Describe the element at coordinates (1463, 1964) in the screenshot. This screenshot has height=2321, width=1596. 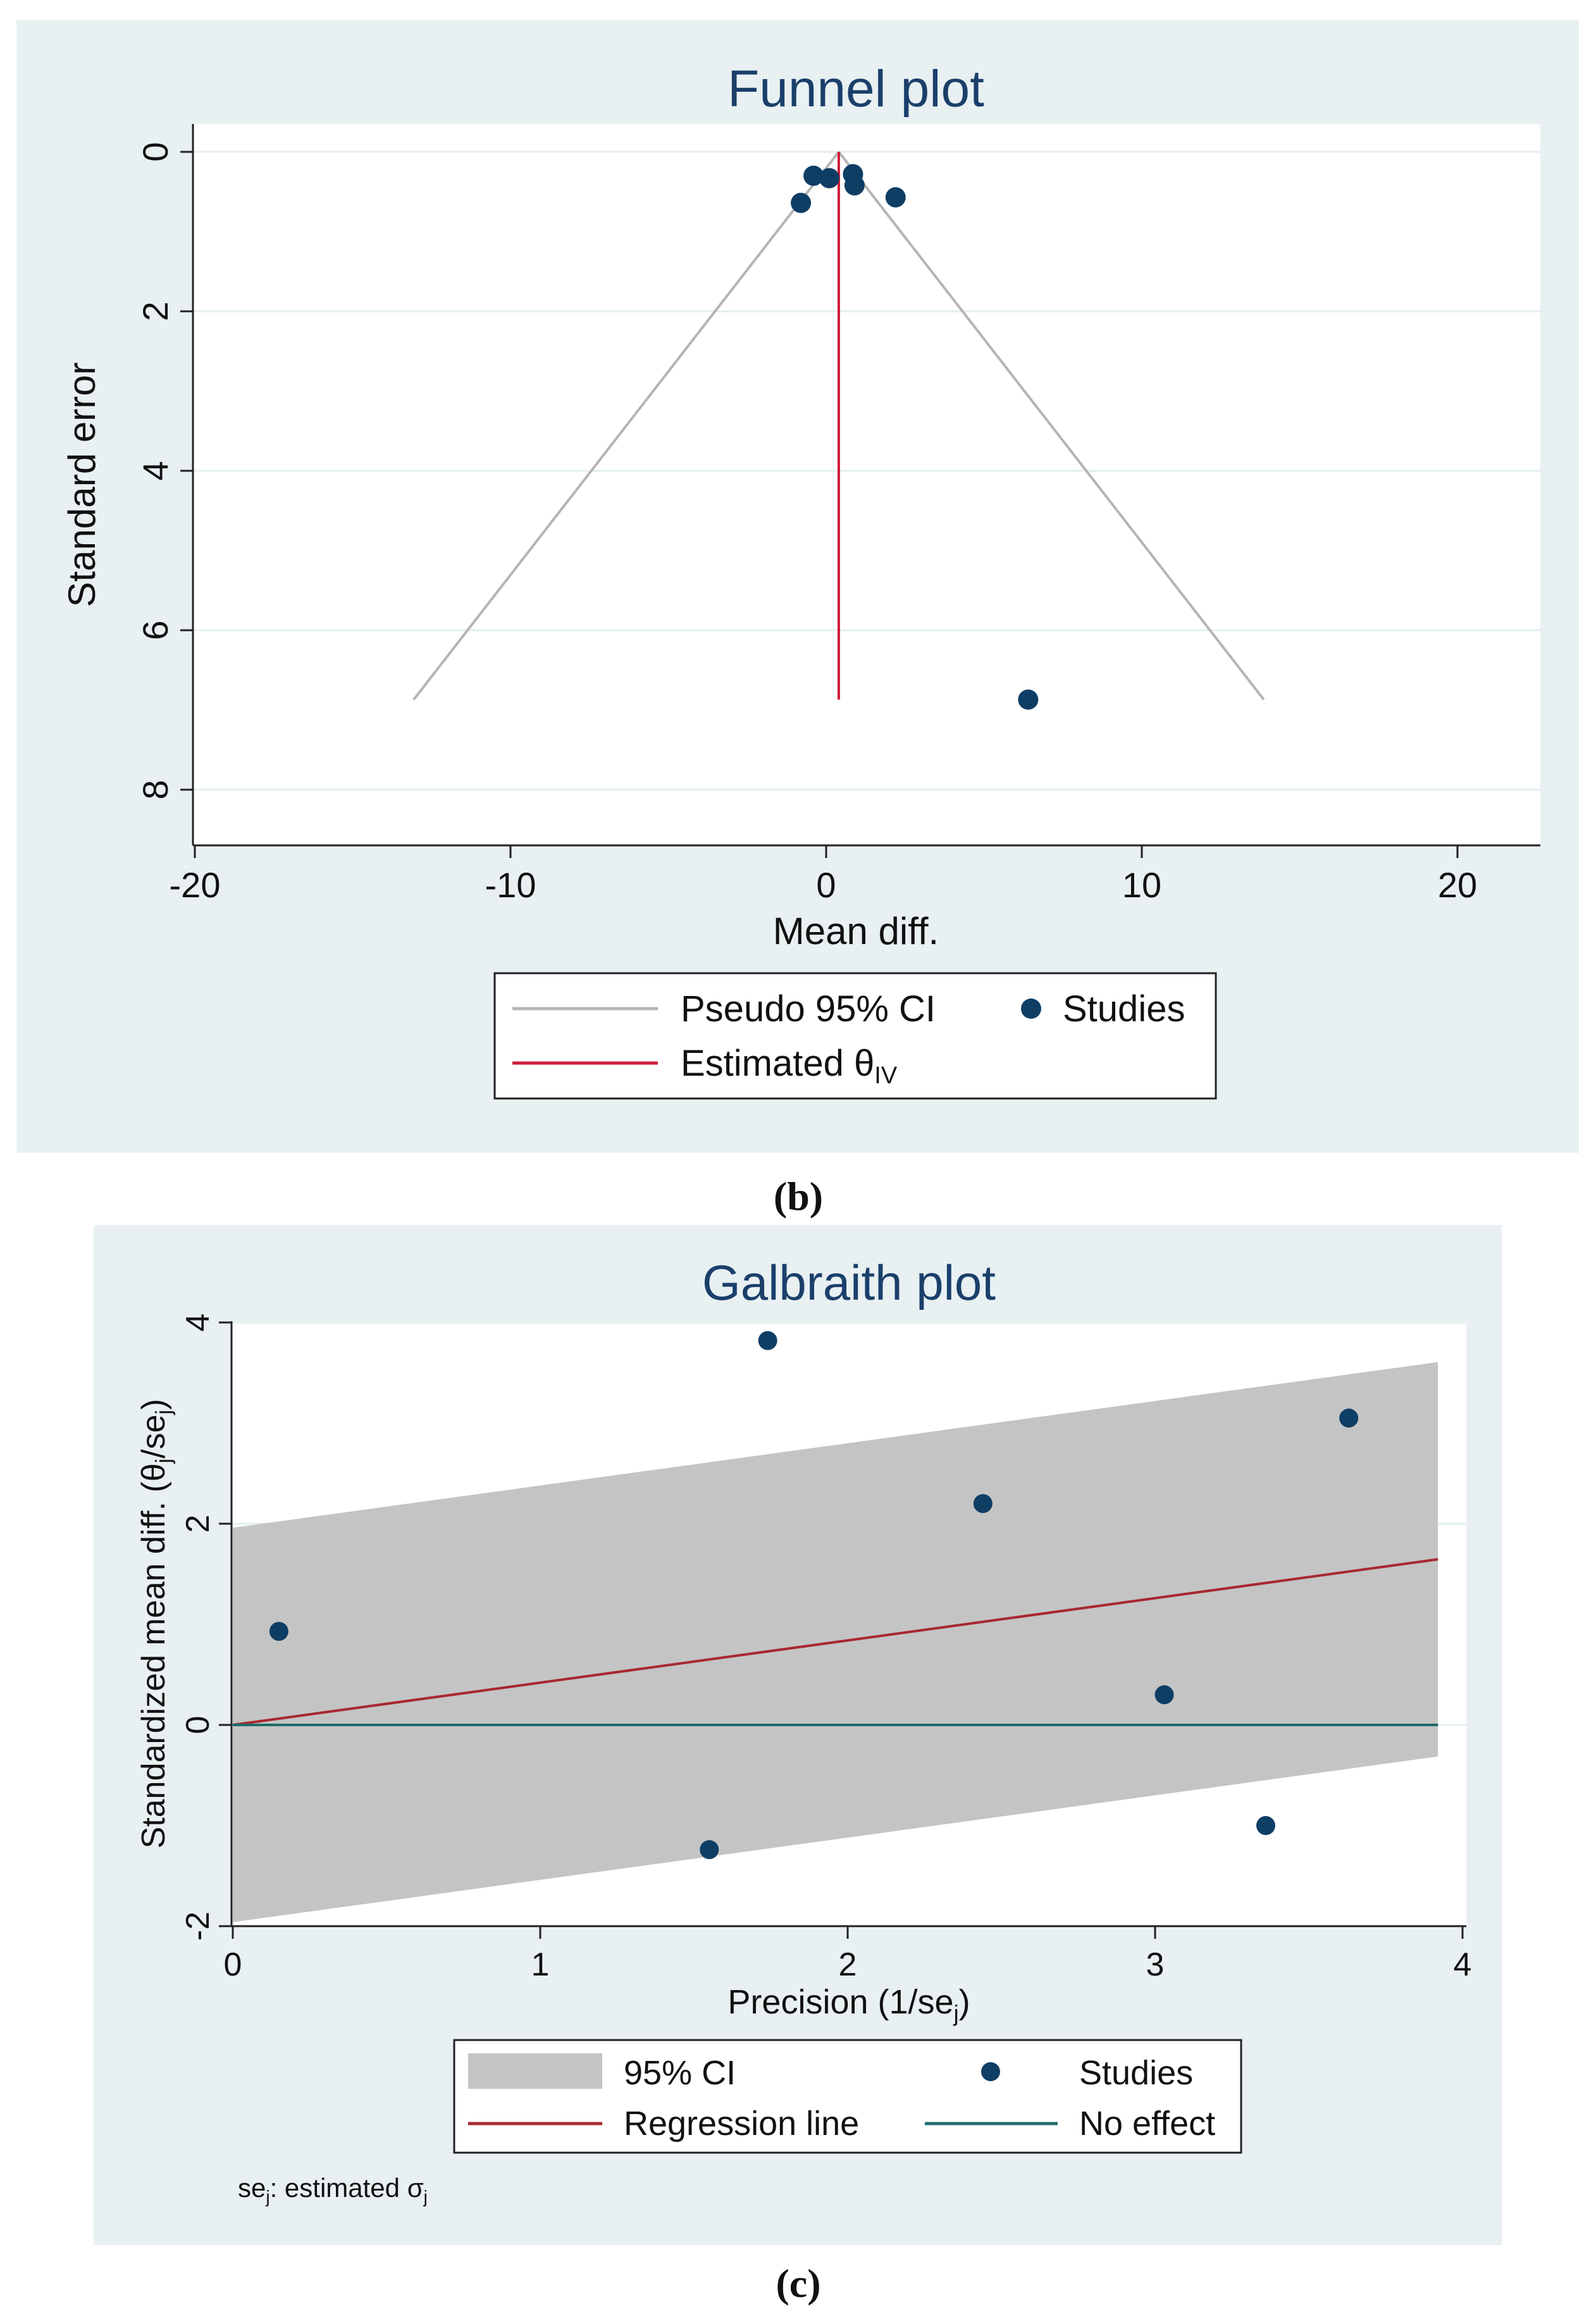
I see `galbraith-x-tick-label: 4` at that location.